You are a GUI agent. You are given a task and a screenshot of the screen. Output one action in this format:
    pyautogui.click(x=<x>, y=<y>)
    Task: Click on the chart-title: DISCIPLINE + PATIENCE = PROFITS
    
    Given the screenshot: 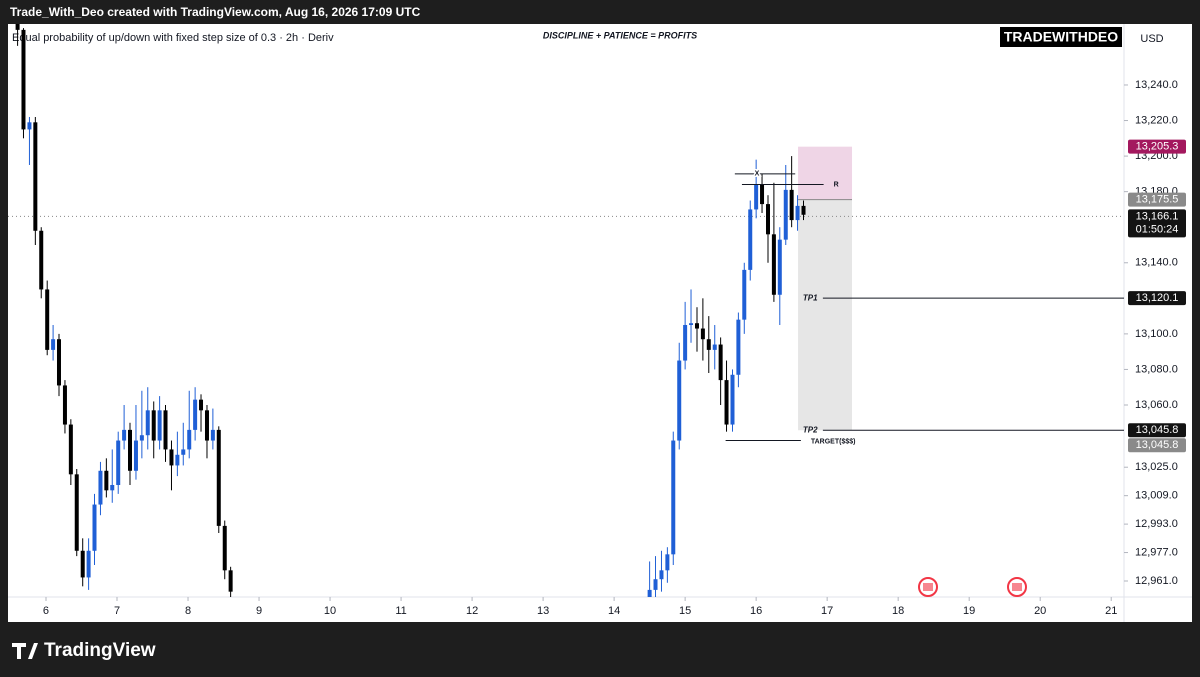 What is the action you would take?
    pyautogui.click(x=620, y=35)
    